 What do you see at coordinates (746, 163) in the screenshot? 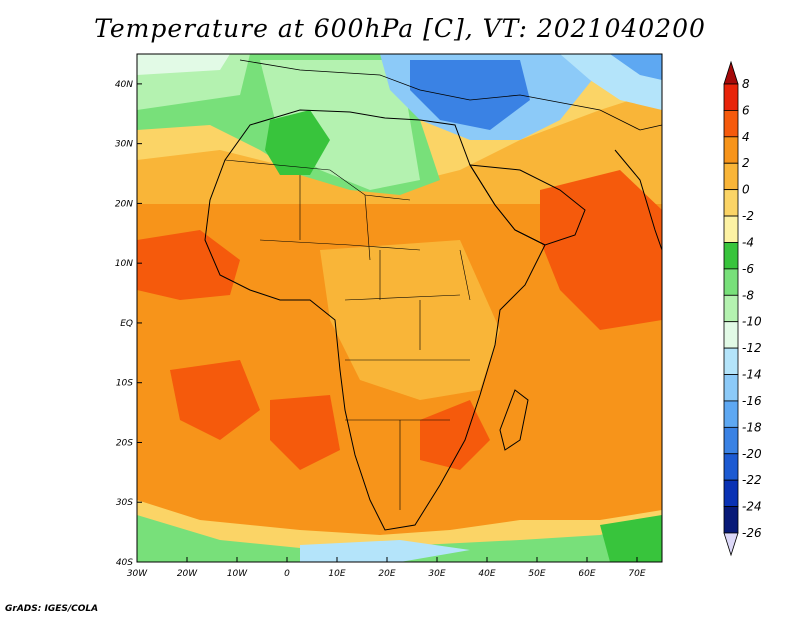
I see `colorbar-label: 2` at bounding box center [746, 163].